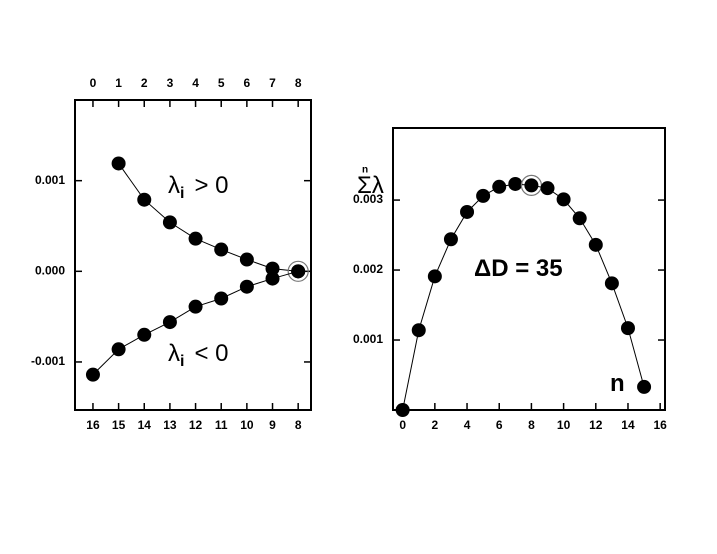 This screenshot has height=554, width=717. I want to click on x-tick-label: 7, so click(272, 83).